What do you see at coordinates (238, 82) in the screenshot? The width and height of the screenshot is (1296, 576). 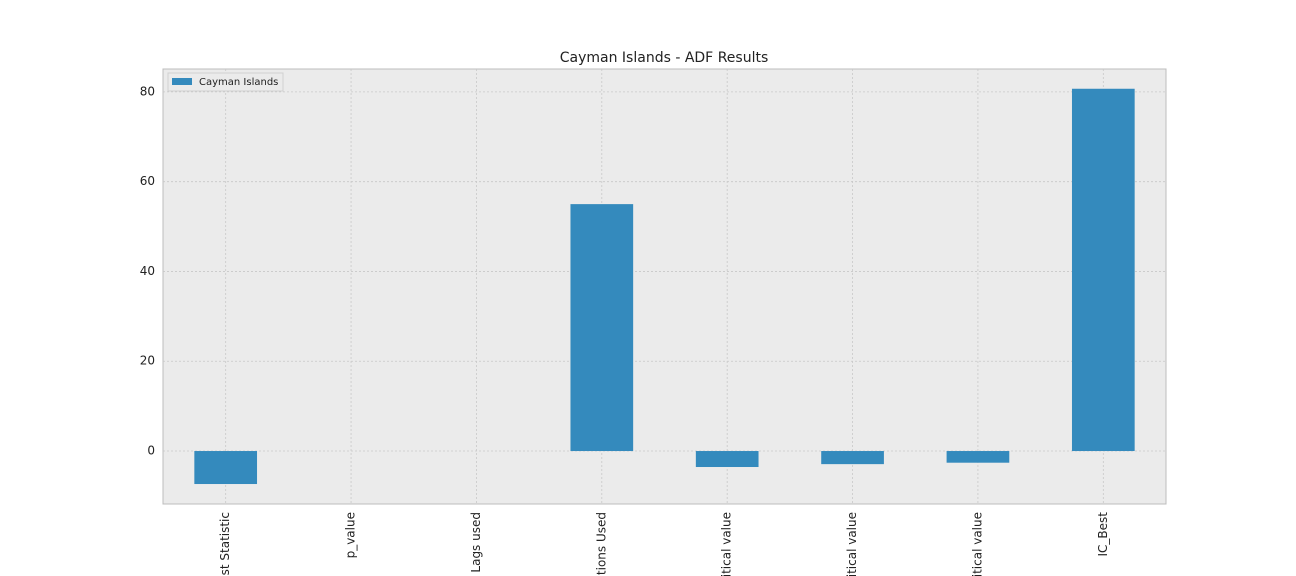 I see `legend-label: Cayman Islands` at bounding box center [238, 82].